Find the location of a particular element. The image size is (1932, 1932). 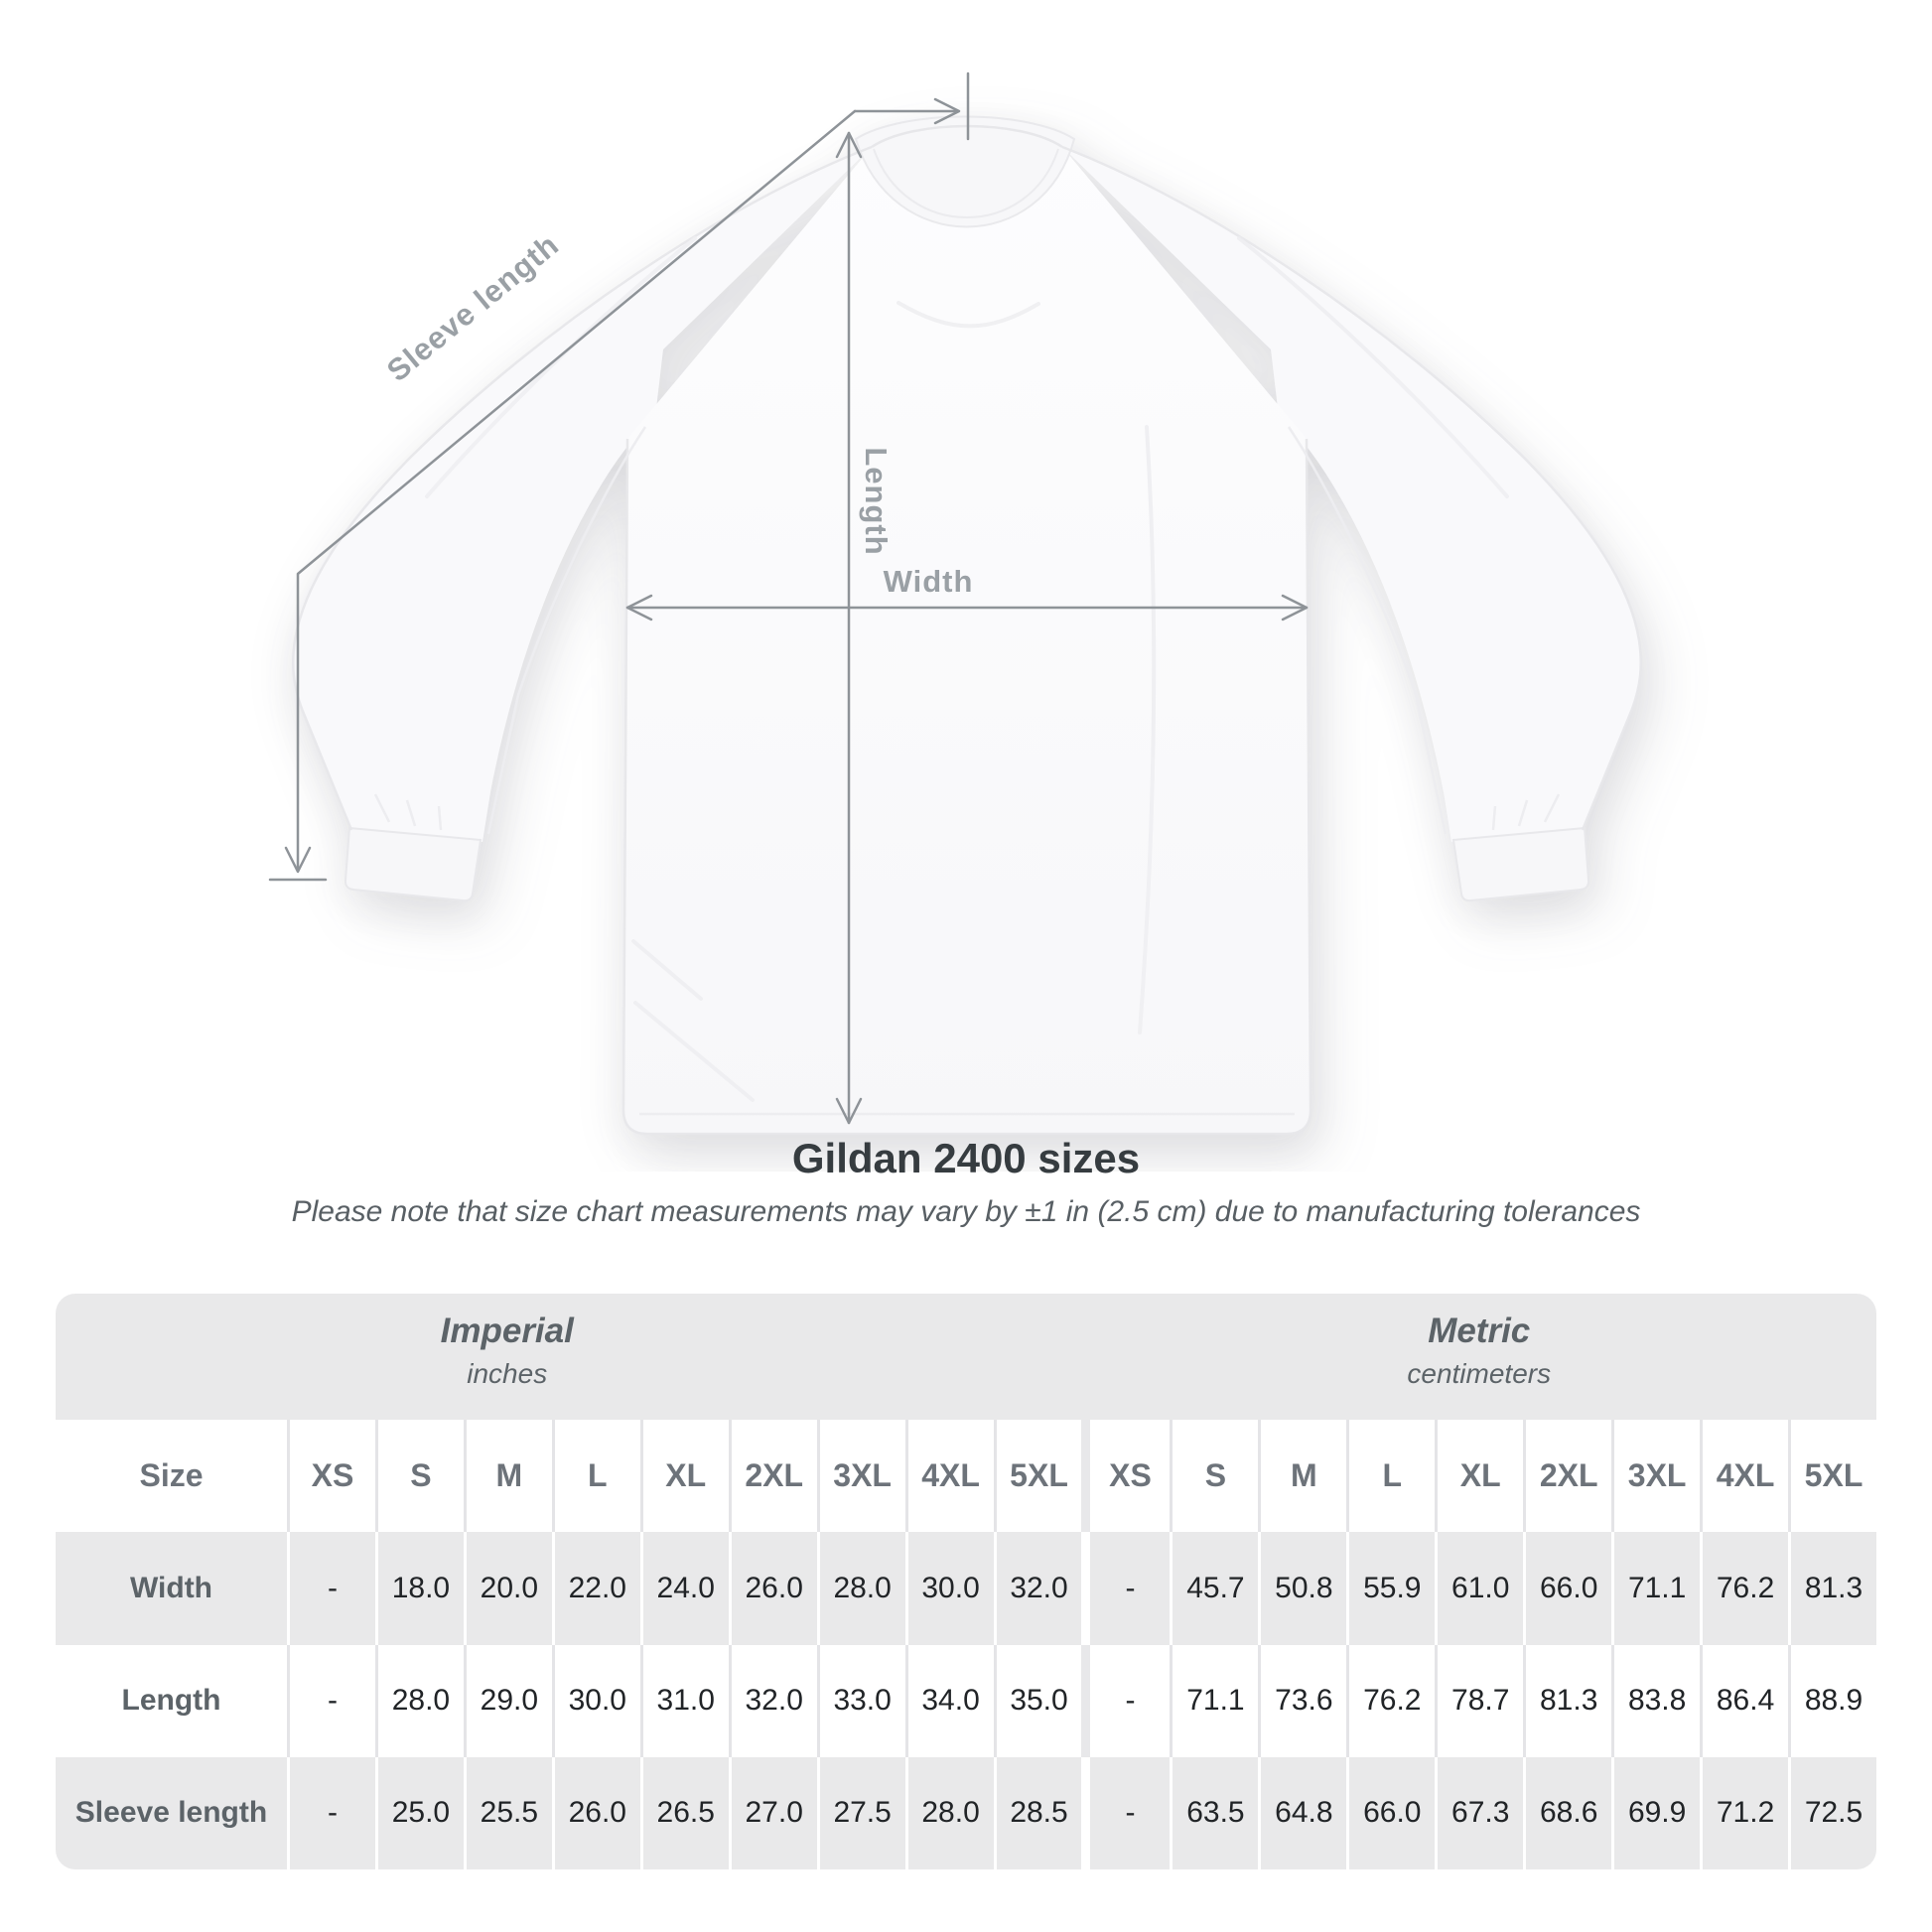

table-cell: 27.5 is located at coordinates (861, 1812).